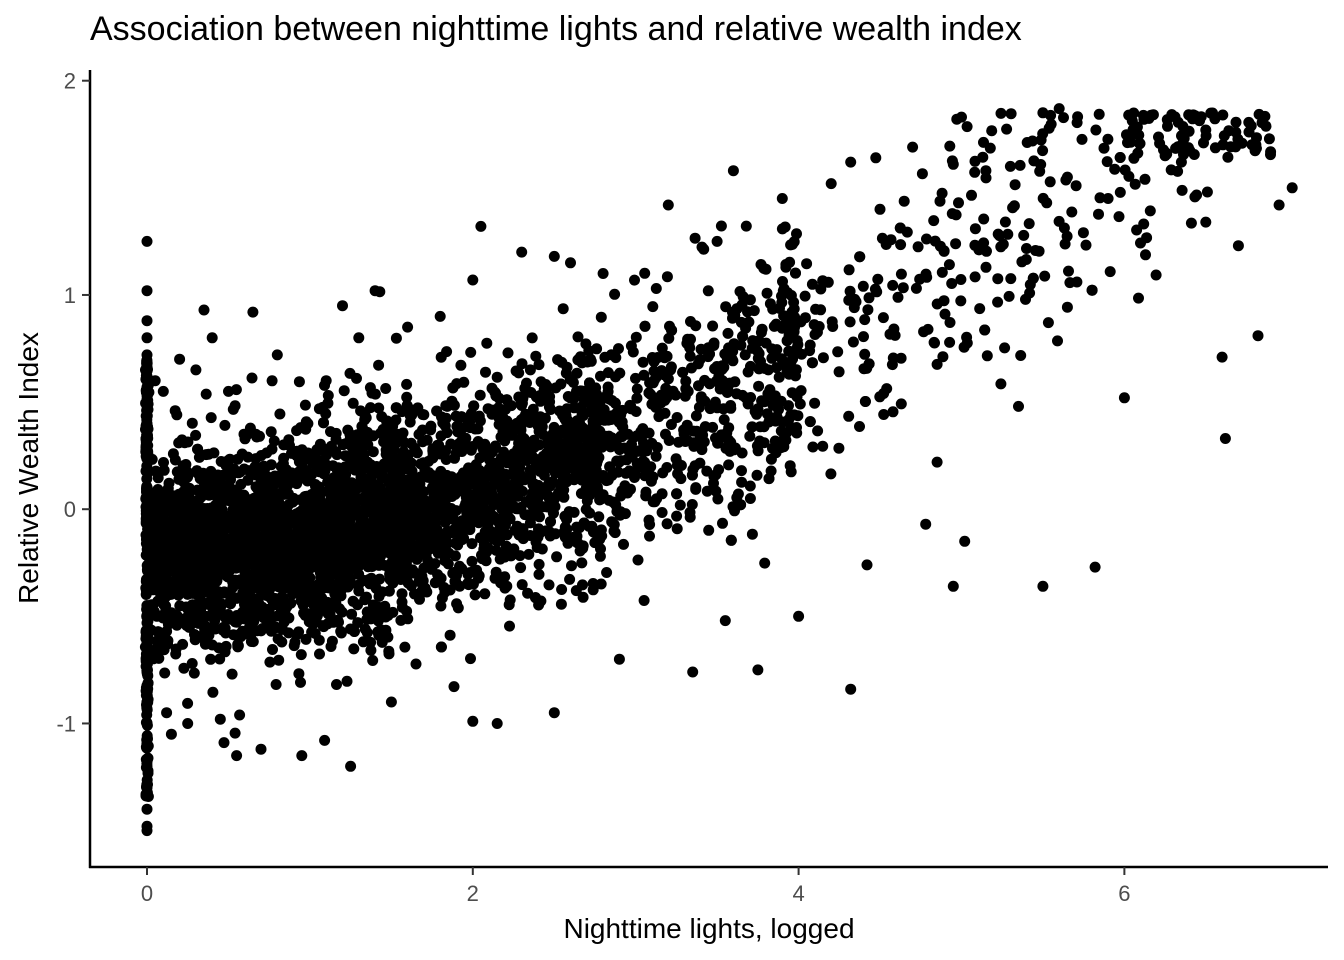 This screenshot has height=960, width=1344. I want to click on y-axis-title: Relative Wealth Index, so click(28, 468).